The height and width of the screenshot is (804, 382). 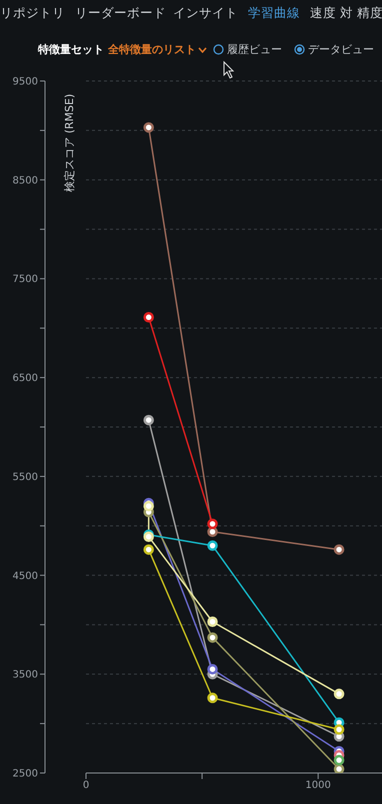 What do you see at coordinates (25, 378) in the screenshot?
I see `y-tick-label: 6500` at bounding box center [25, 378].